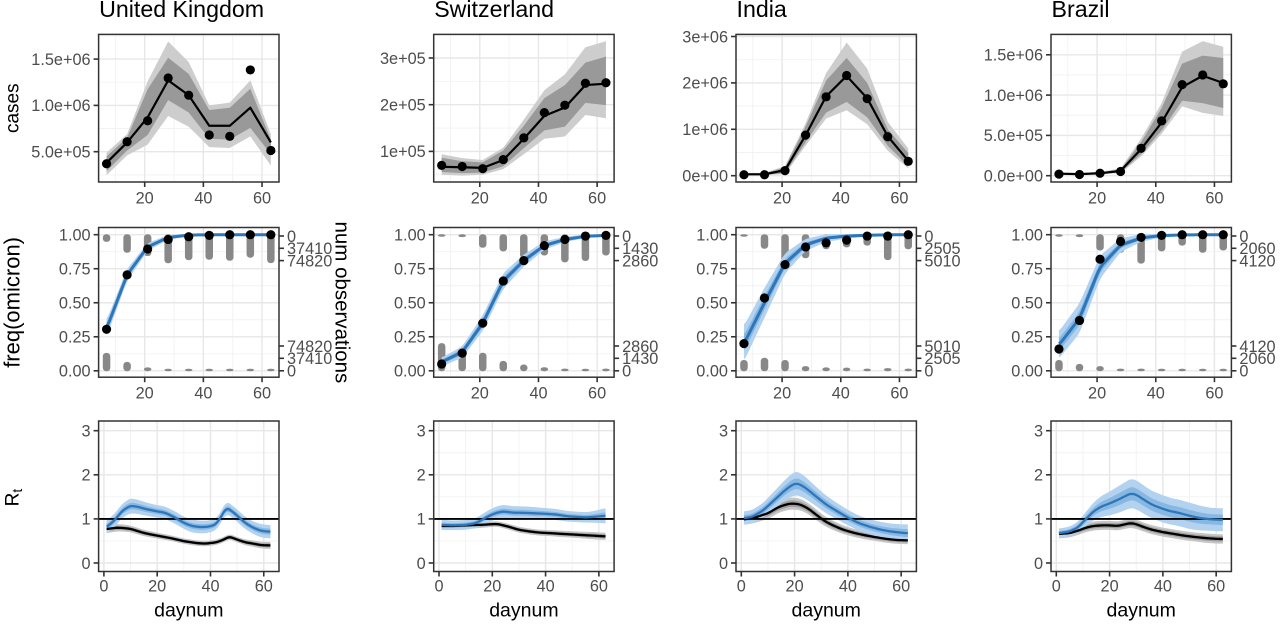 The height and width of the screenshot is (627, 1280). I want to click on svg-text: cases, so click(13, 108).